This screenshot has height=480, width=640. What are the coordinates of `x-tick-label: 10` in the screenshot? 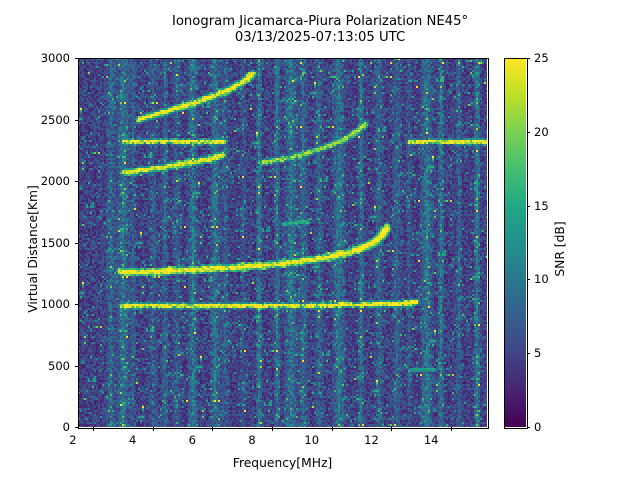 It's located at (312, 440).